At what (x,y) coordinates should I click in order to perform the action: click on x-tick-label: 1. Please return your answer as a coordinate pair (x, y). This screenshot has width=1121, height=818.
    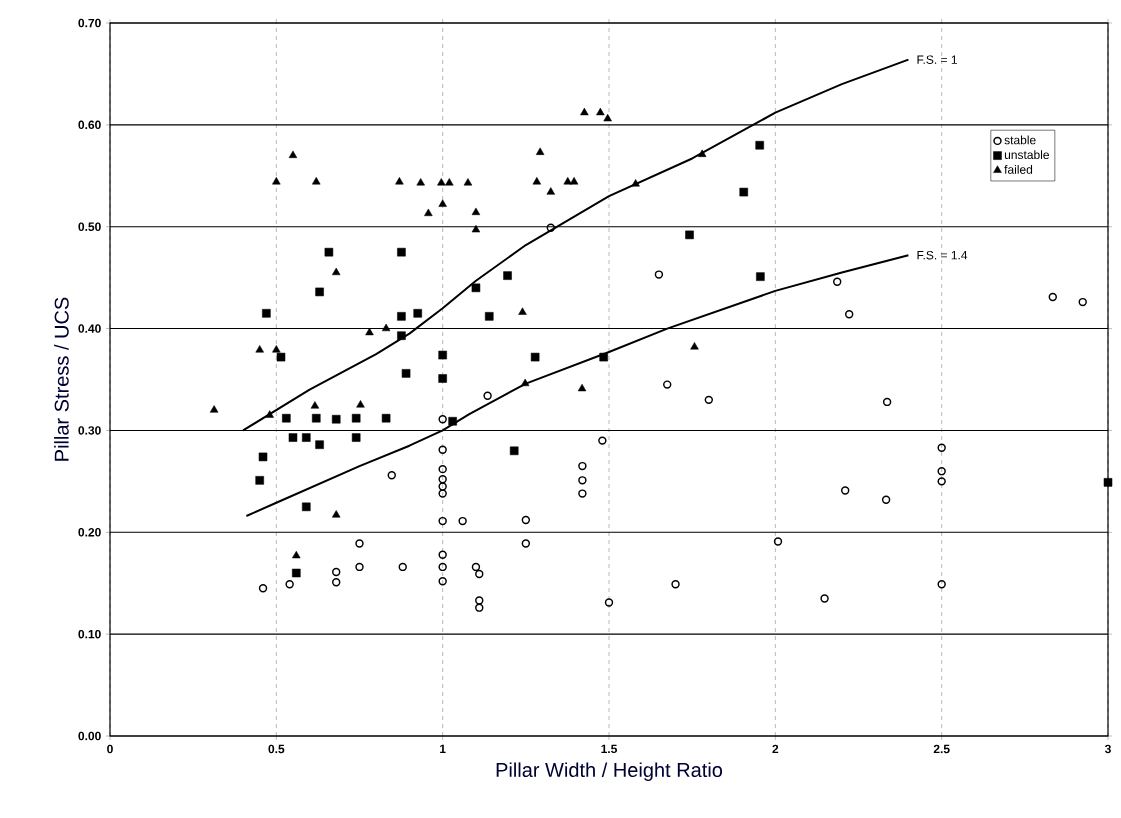
    Looking at the image, I should click on (443, 748).